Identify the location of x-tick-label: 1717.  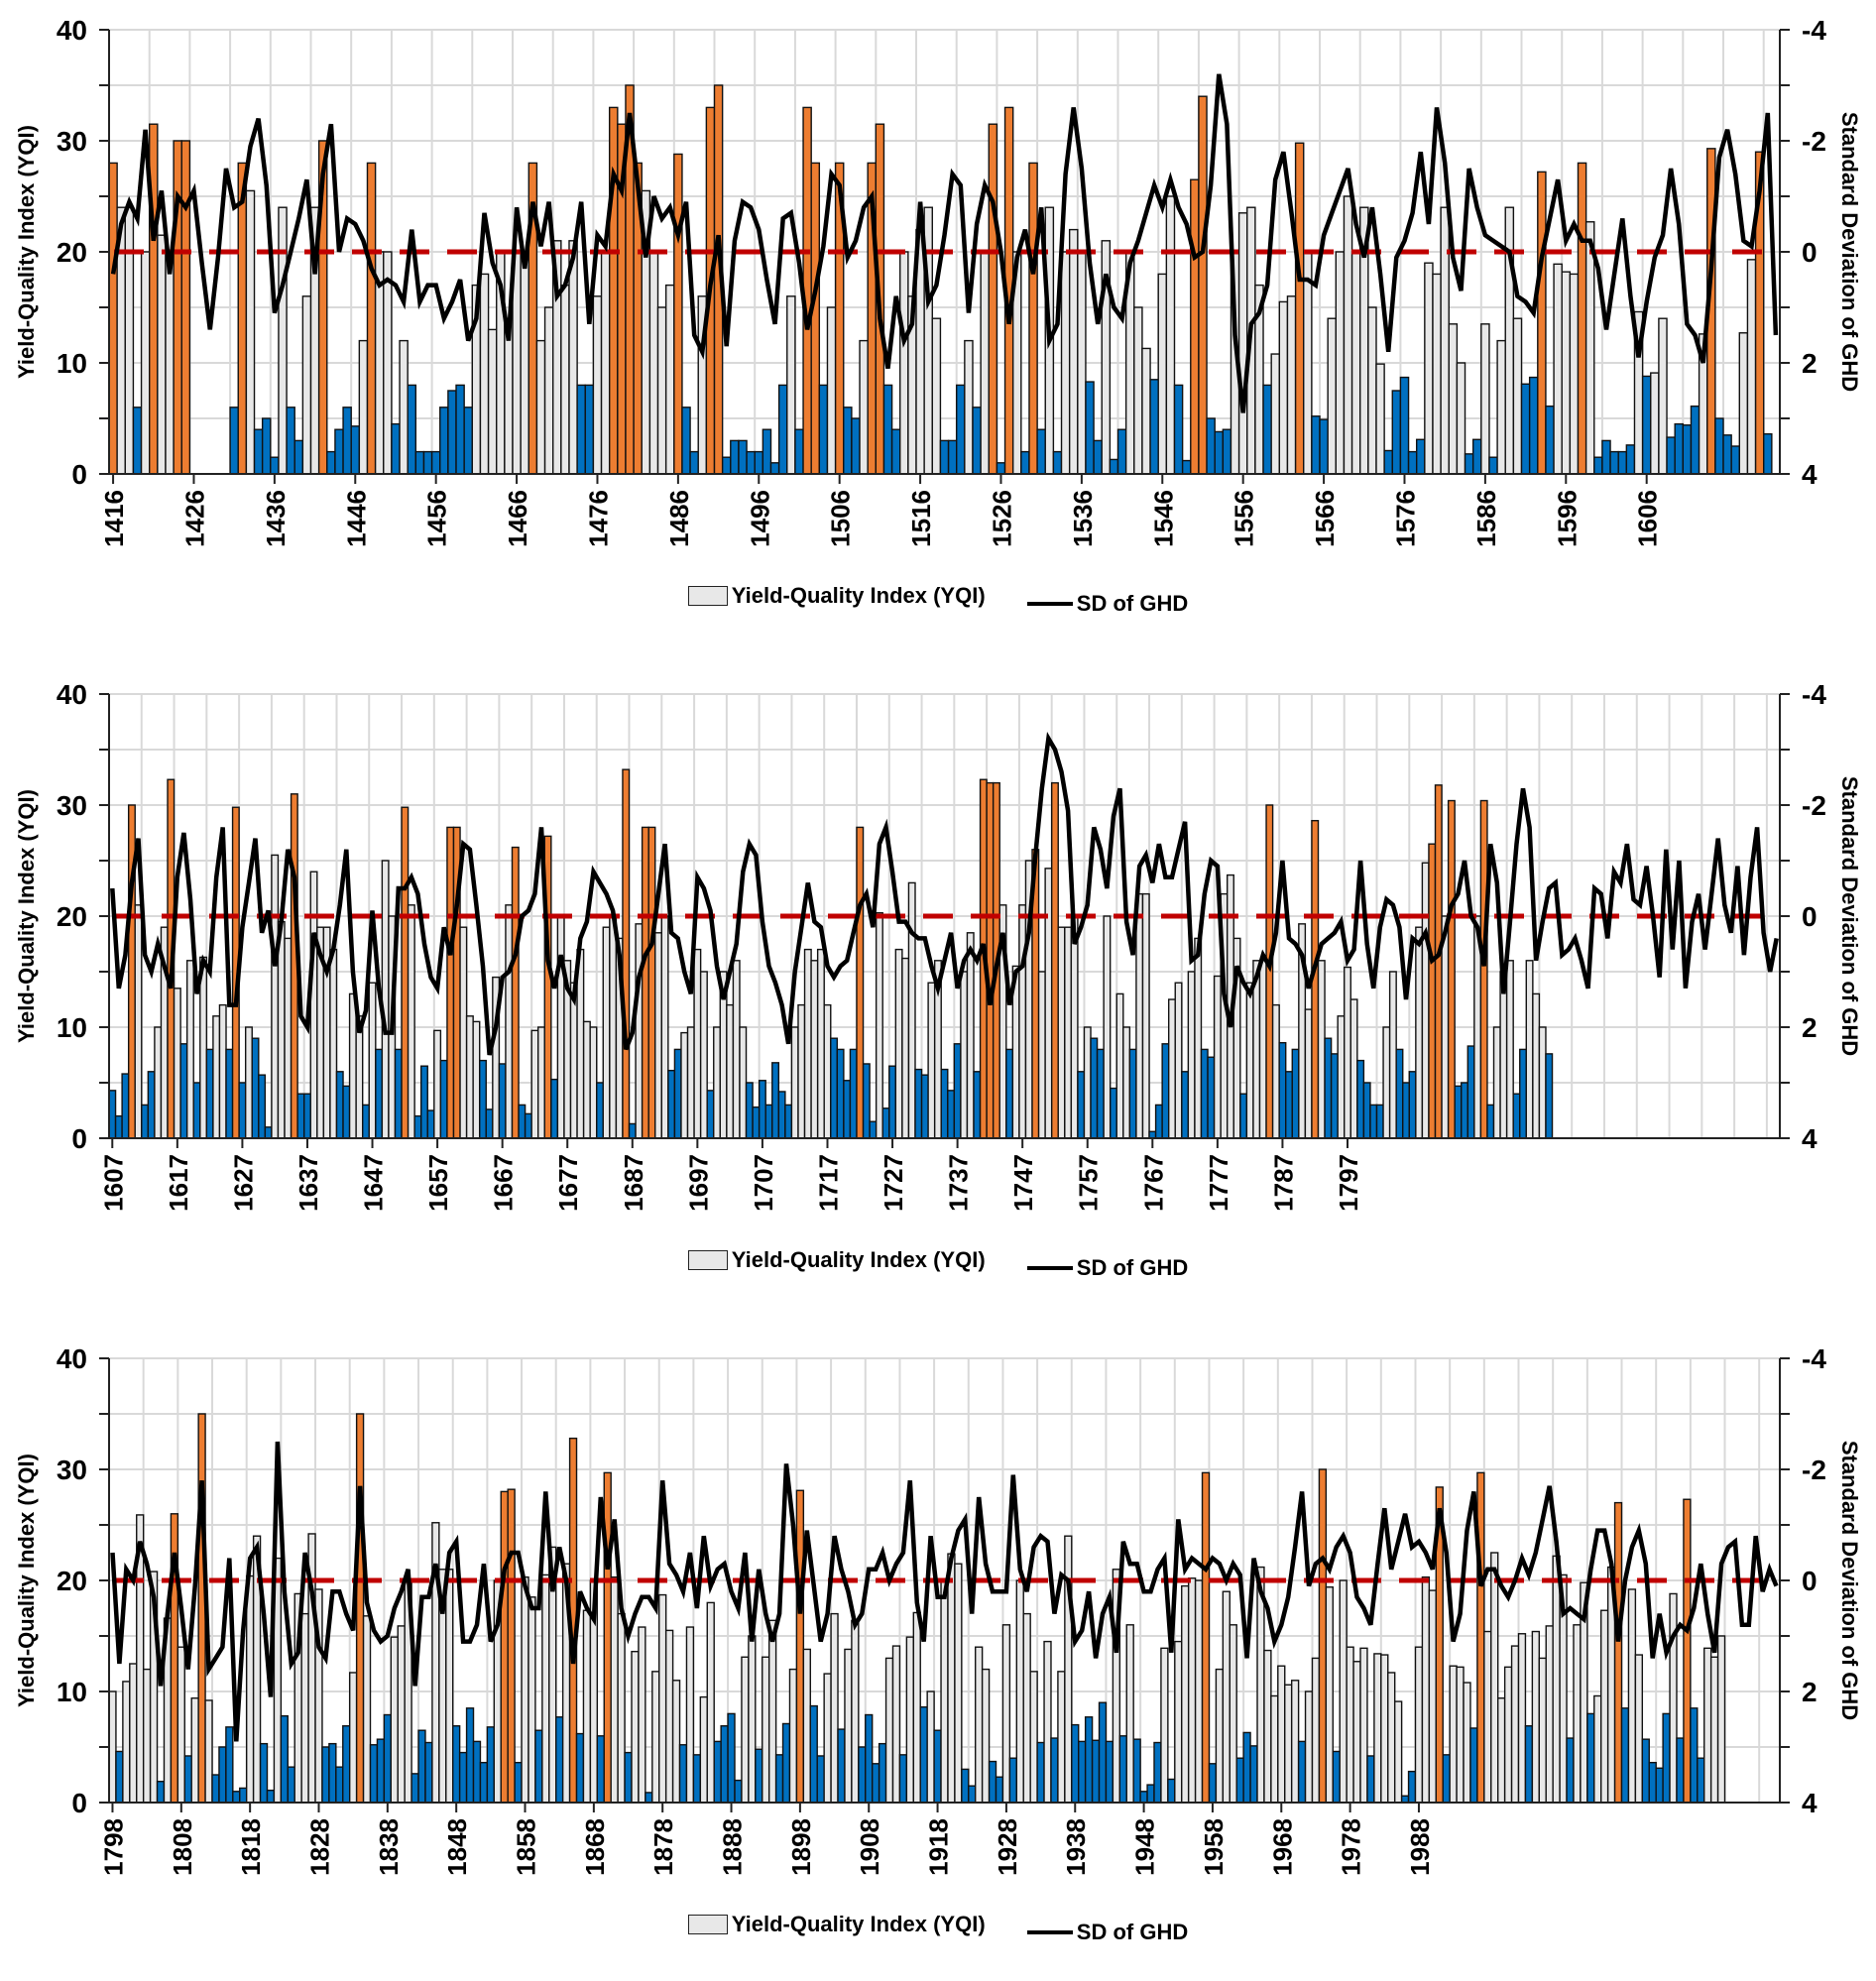
(828, 1183).